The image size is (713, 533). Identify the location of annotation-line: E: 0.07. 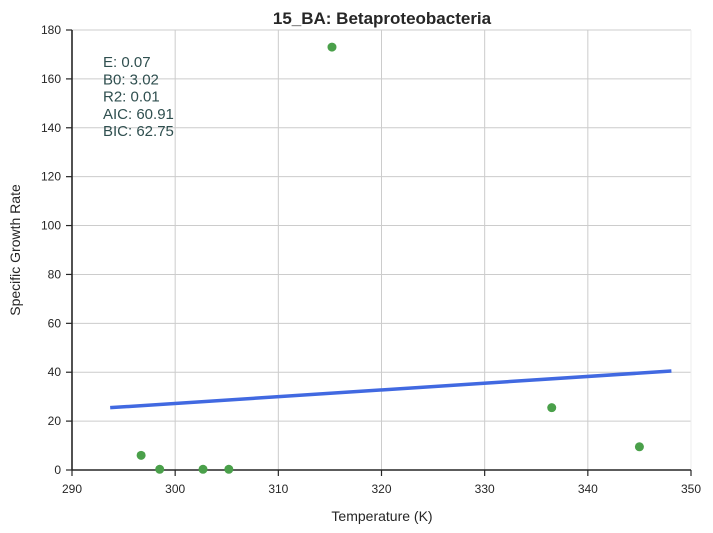
(127, 62).